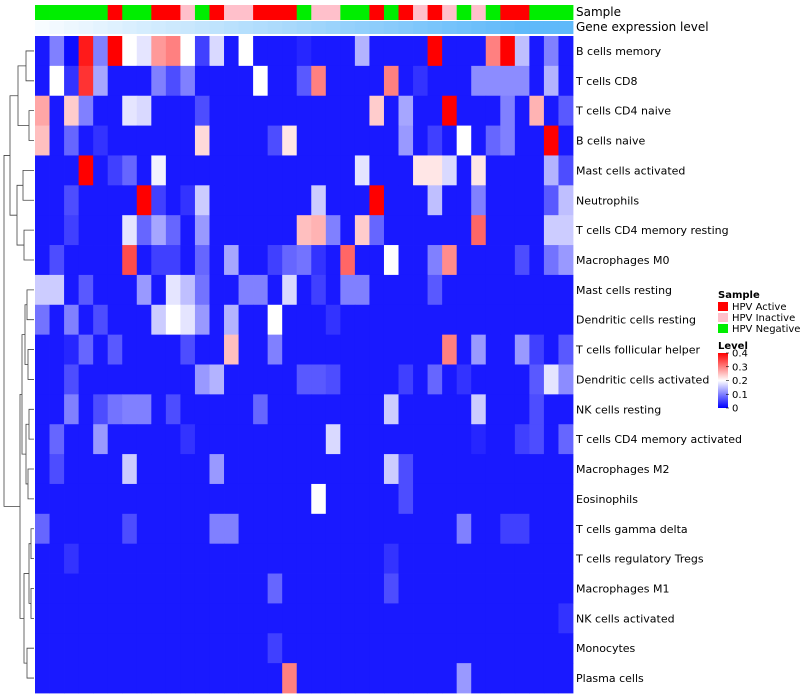  I want to click on row-label: Dendritic cells activated, so click(642, 379).